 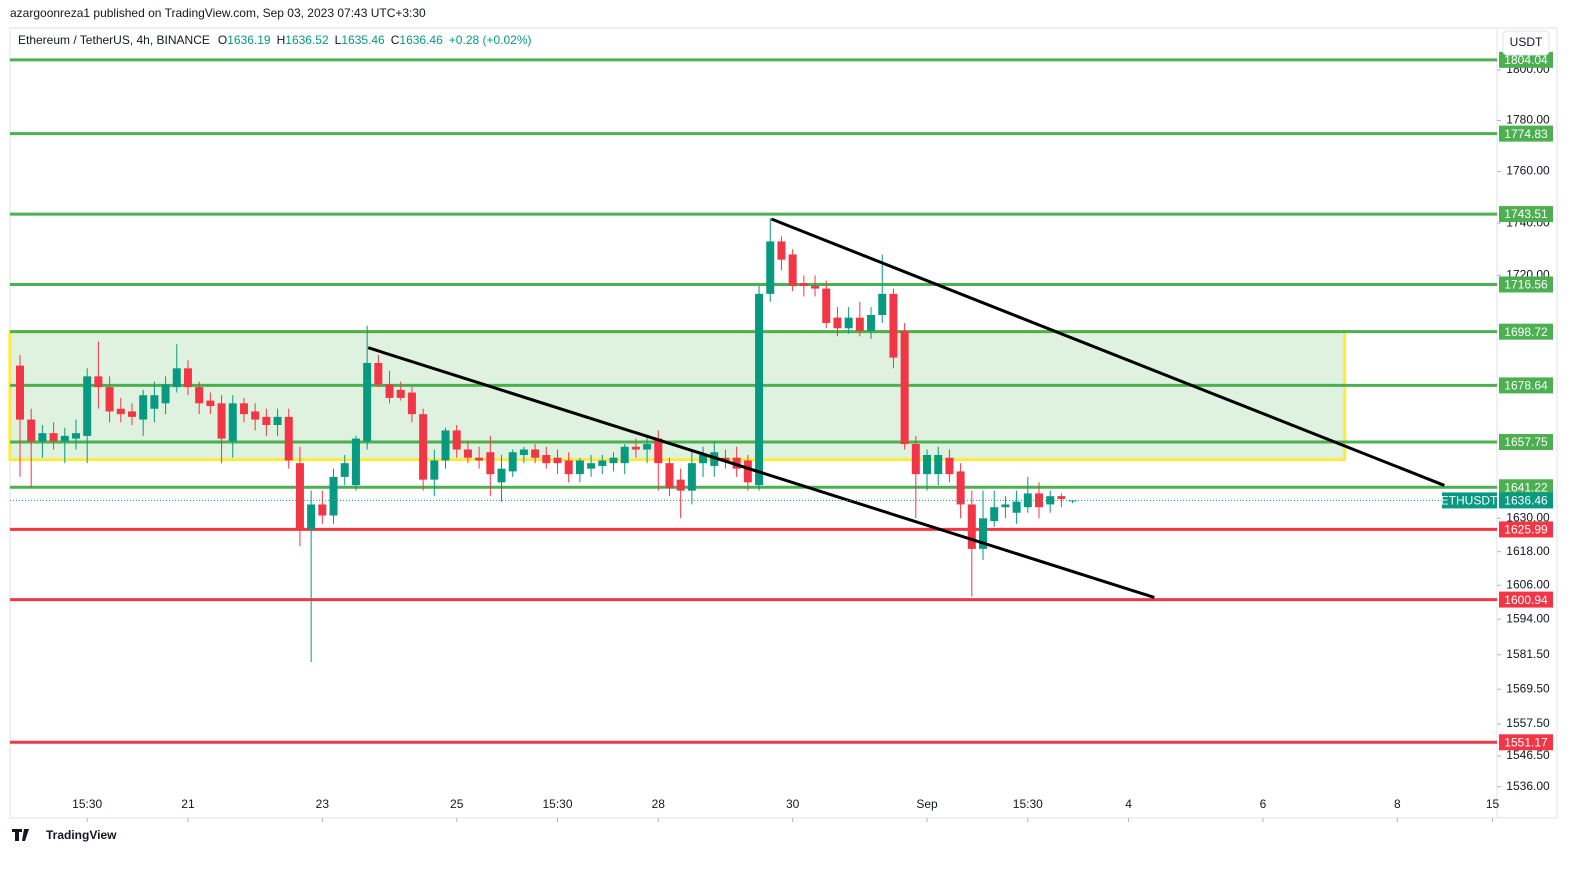 I want to click on price-tag, so click(x=1526, y=500).